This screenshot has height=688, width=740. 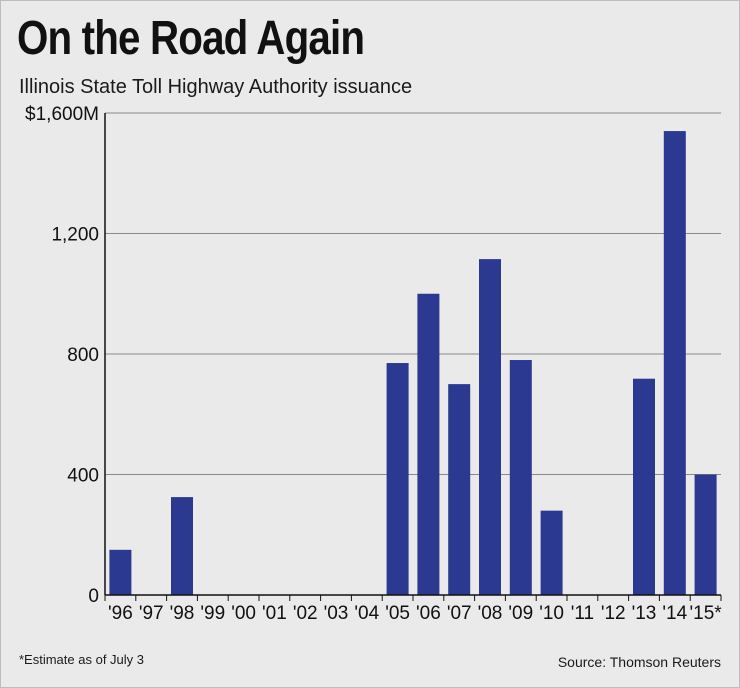 I want to click on x-tick-label: '08, so click(x=490, y=613).